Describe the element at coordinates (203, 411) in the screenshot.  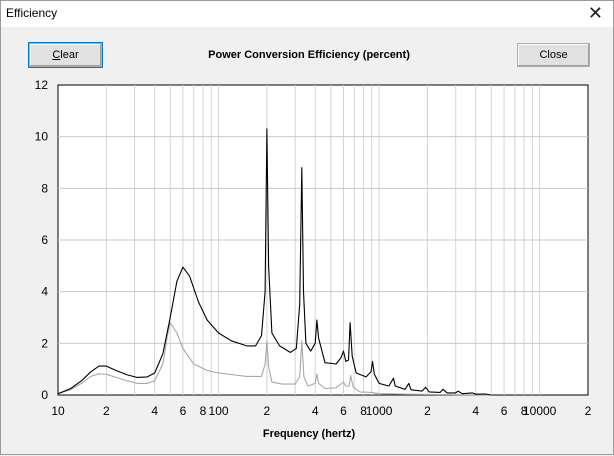
I see `x-tick-label-4: 8` at that location.